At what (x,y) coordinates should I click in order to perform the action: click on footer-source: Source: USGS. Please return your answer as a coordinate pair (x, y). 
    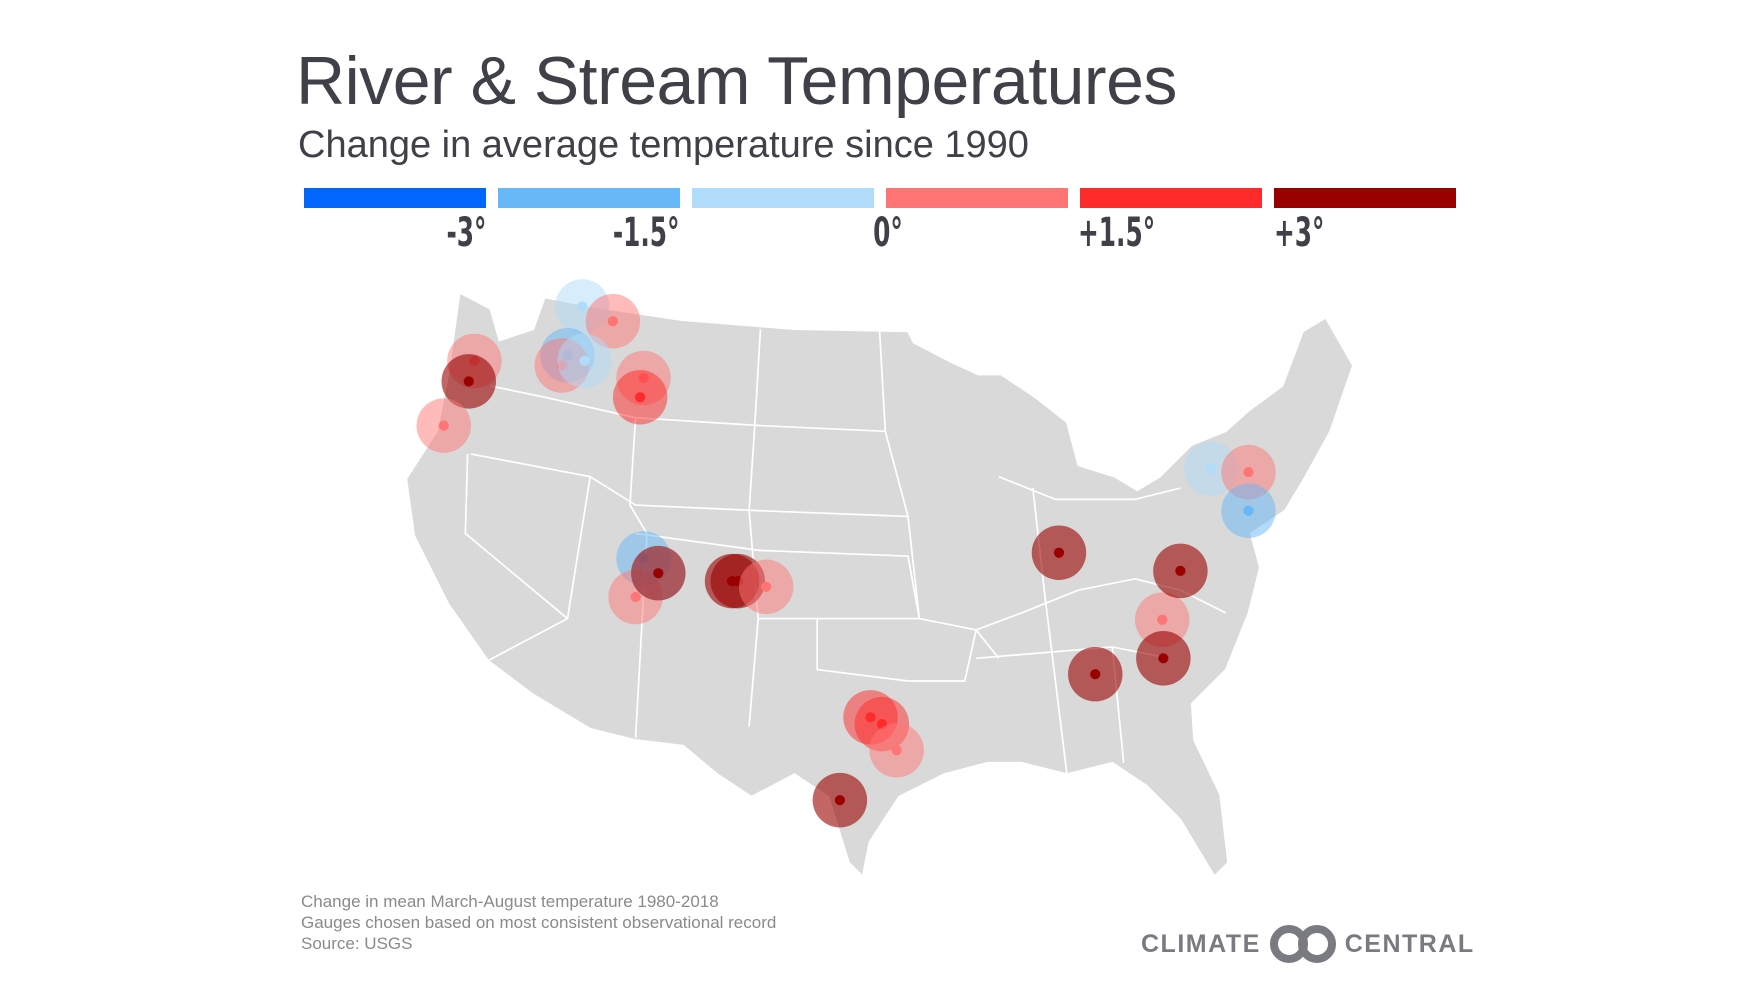
    Looking at the image, I should click on (357, 943).